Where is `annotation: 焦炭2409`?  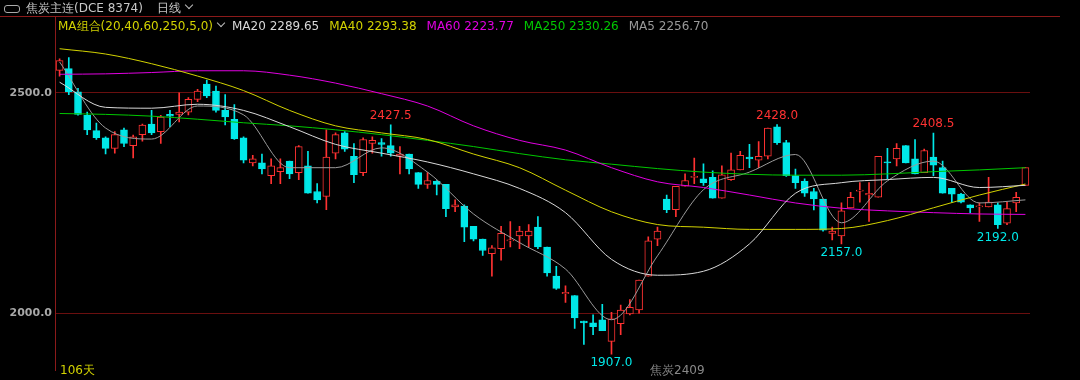
annotation: 焦炭2409 is located at coordinates (677, 370).